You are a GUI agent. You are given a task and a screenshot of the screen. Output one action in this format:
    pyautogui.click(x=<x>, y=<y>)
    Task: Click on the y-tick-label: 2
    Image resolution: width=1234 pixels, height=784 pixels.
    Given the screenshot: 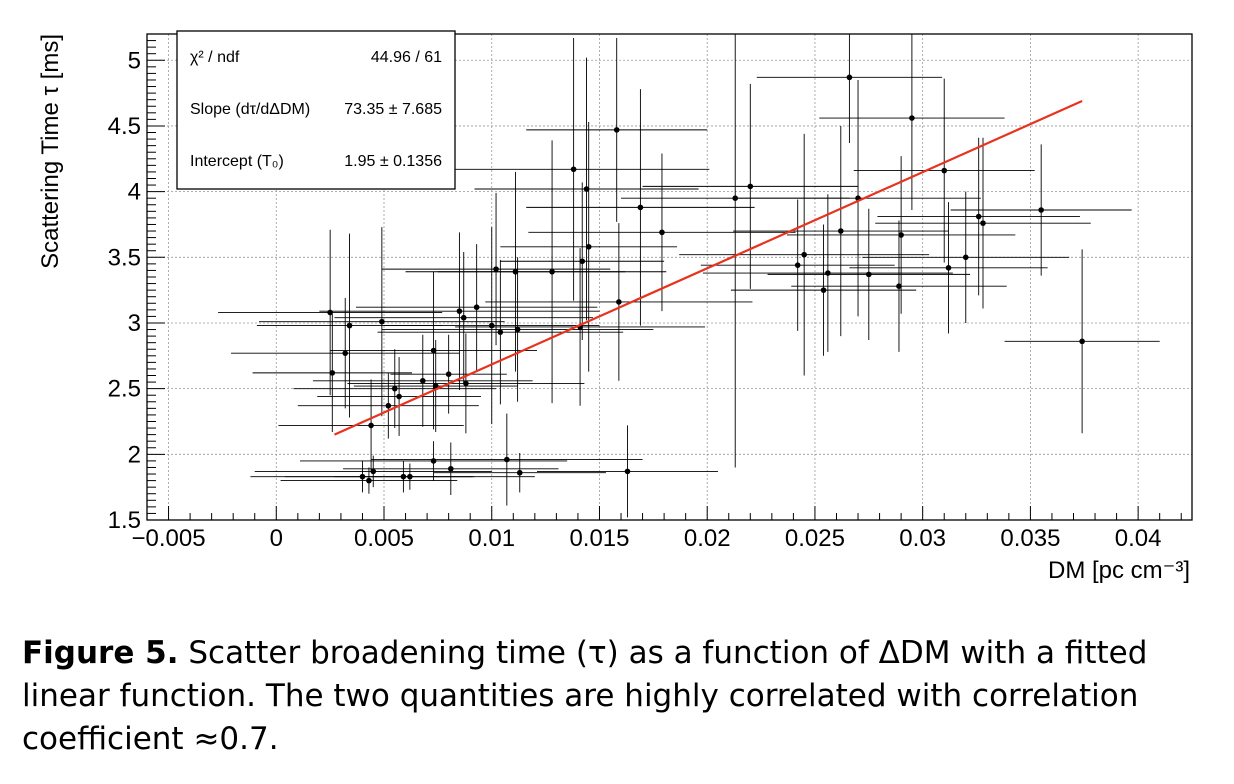 What is the action you would take?
    pyautogui.click(x=134, y=454)
    